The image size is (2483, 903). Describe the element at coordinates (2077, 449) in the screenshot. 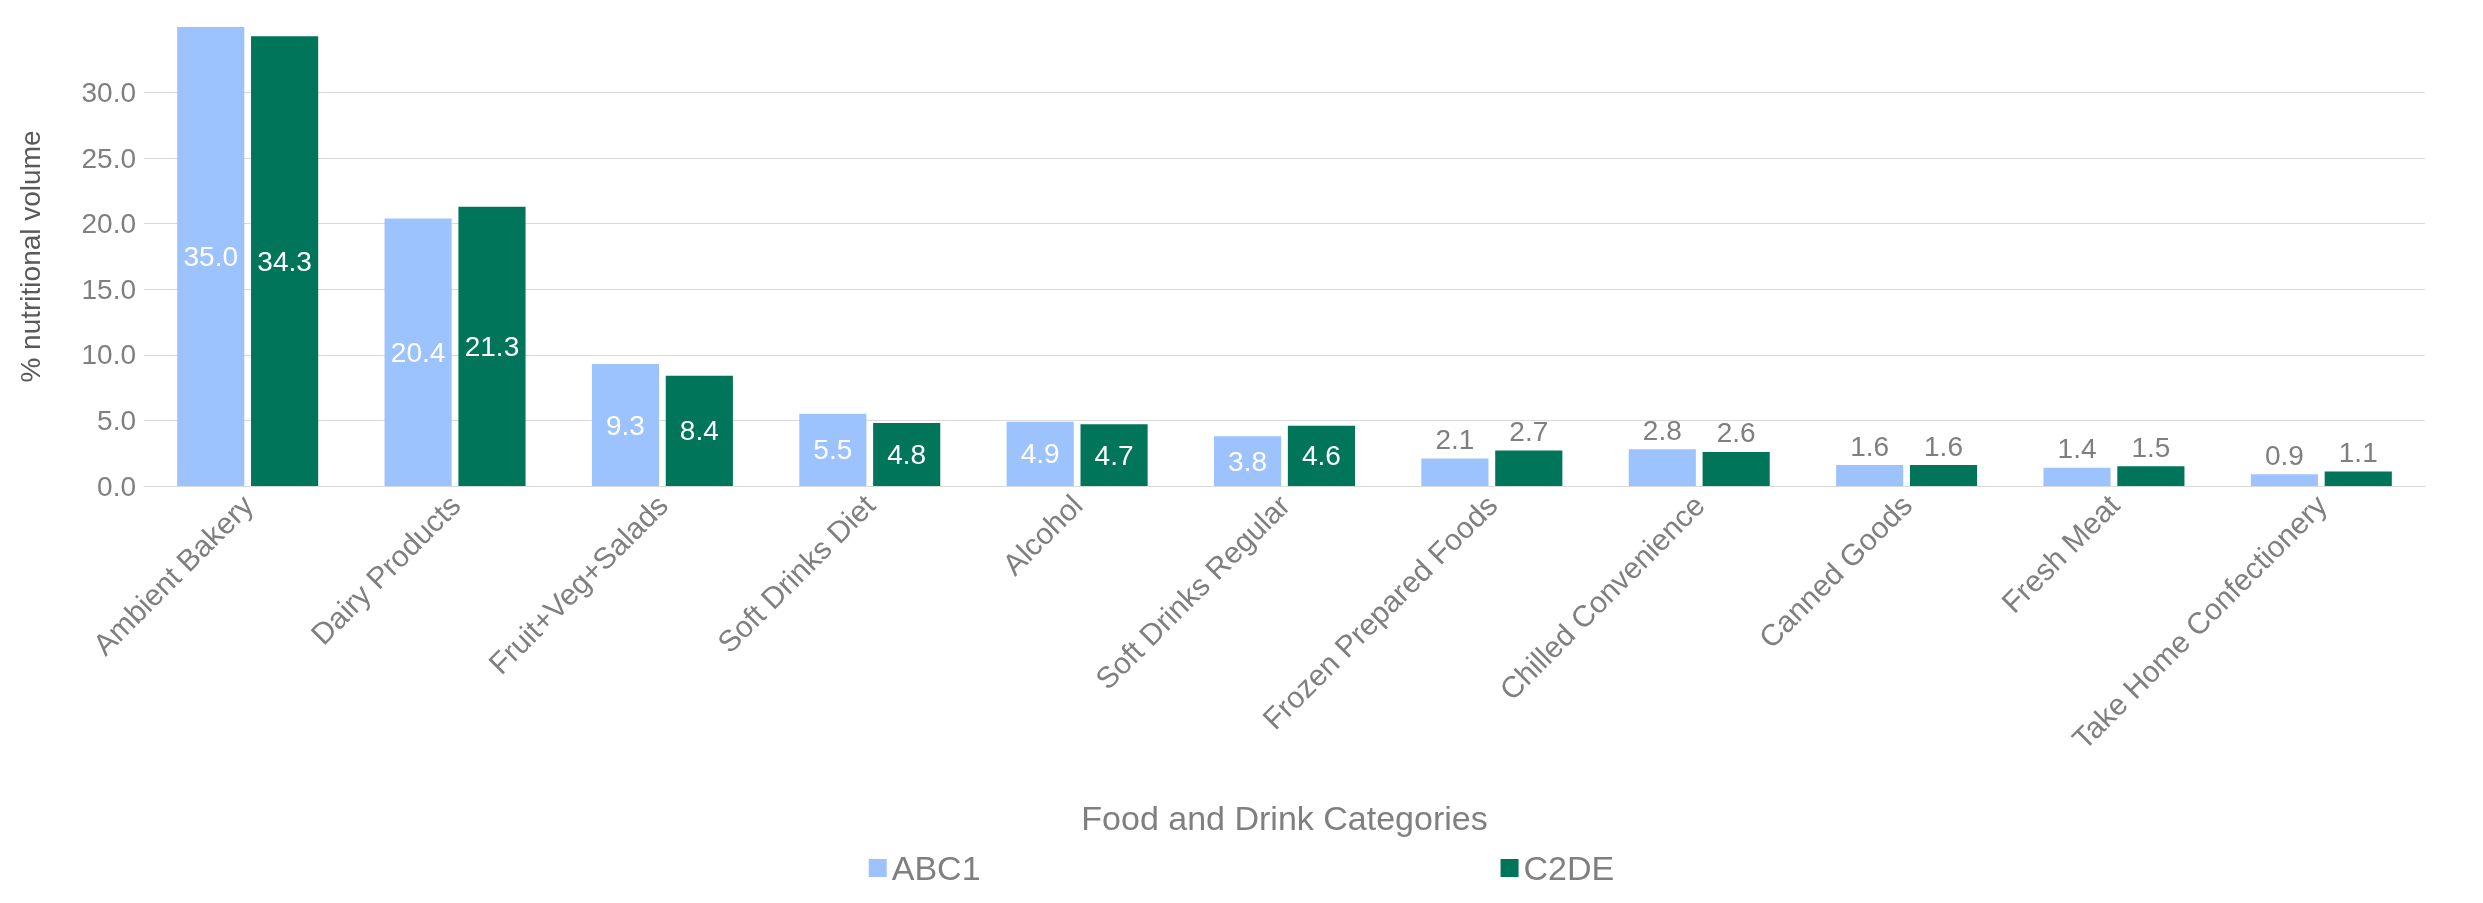

I see `data-label: 1.4` at that location.